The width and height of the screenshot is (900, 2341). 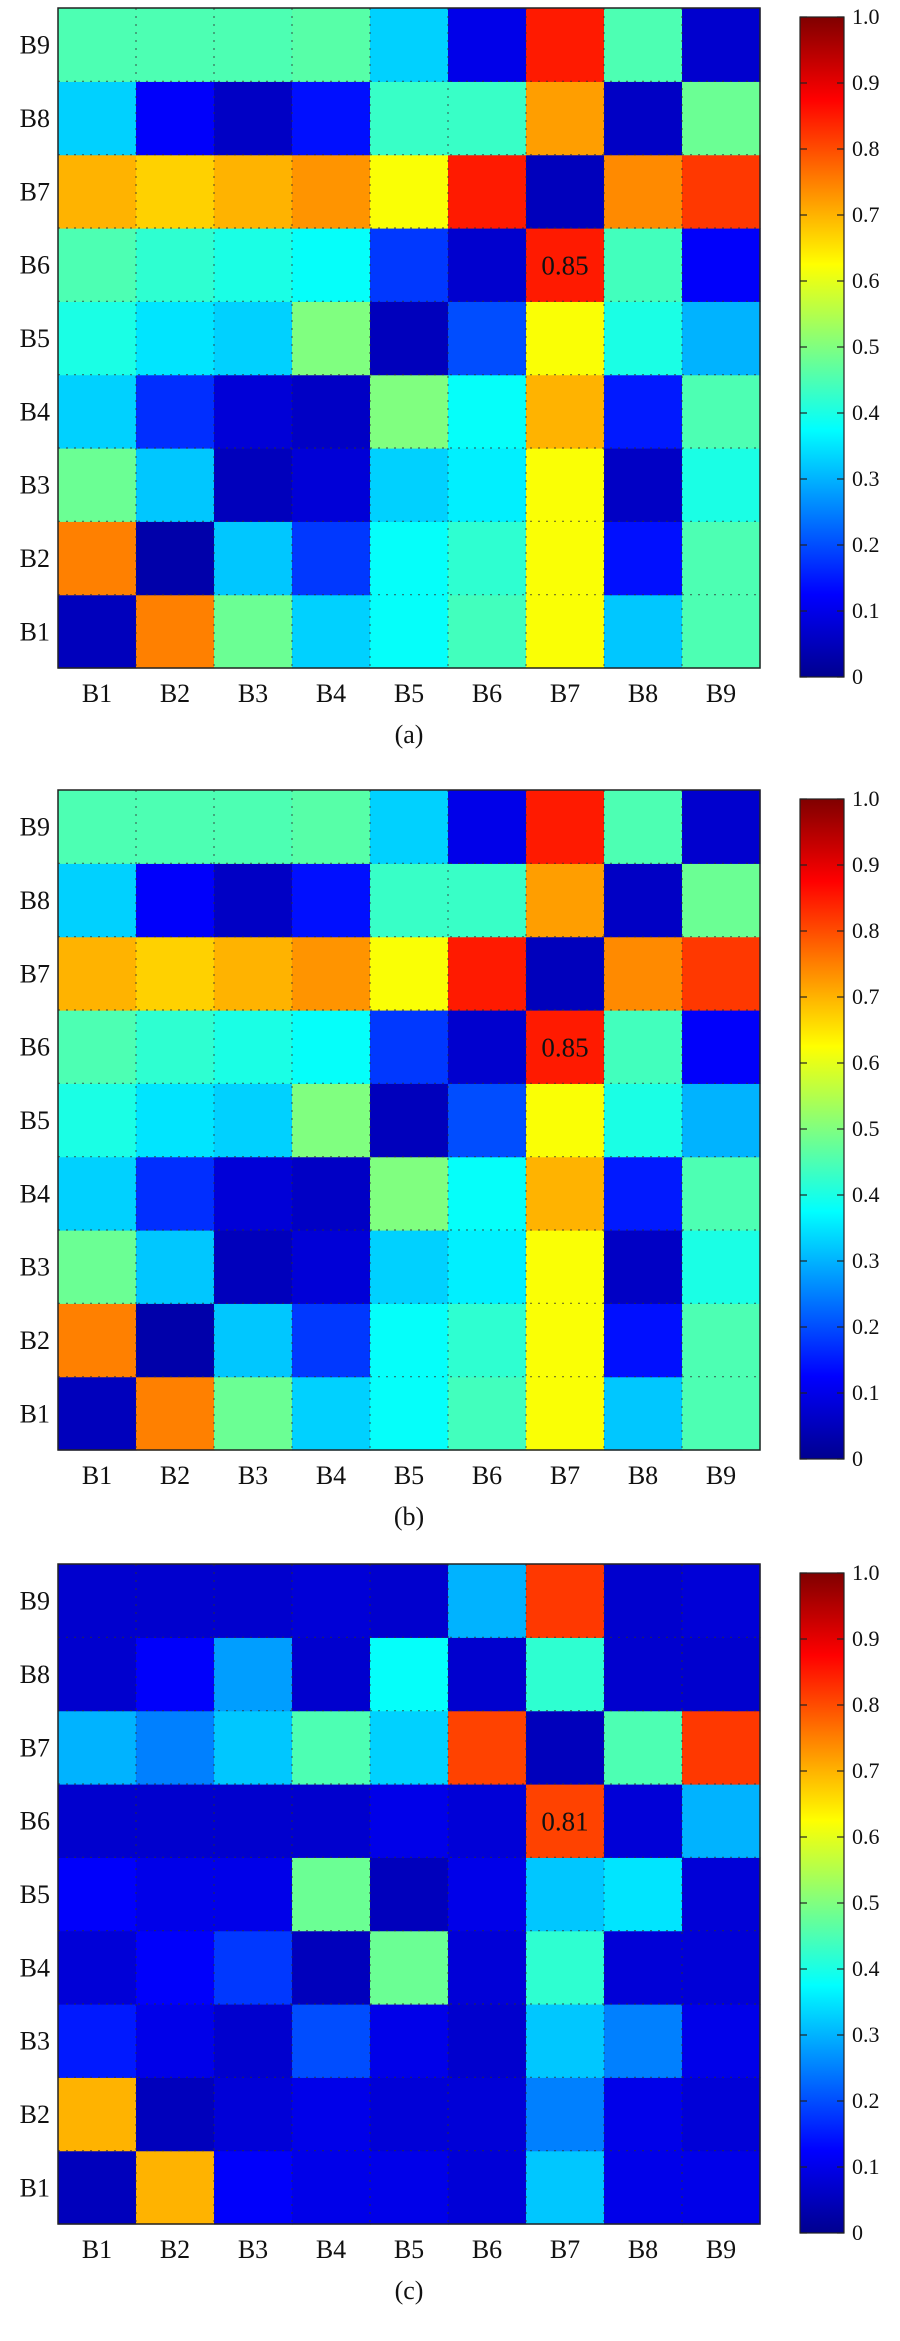 What do you see at coordinates (866, 610) in the screenshot?
I see `colorbar-tick-label: 0.1` at bounding box center [866, 610].